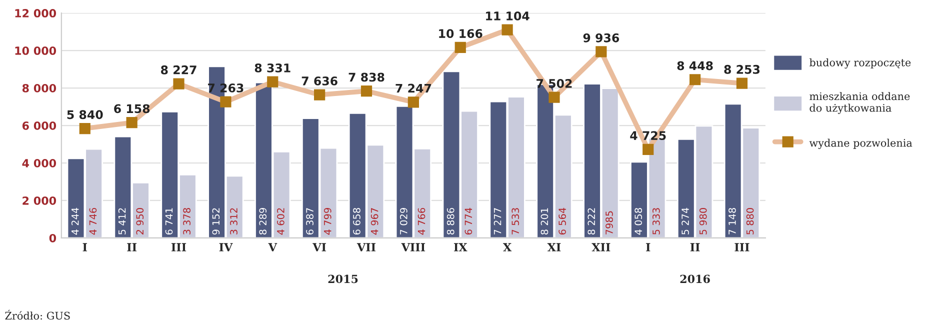 The height and width of the screenshot is (326, 945). What do you see at coordinates (695, 65) in the screenshot?
I see `data-label: 8 448` at bounding box center [695, 65].